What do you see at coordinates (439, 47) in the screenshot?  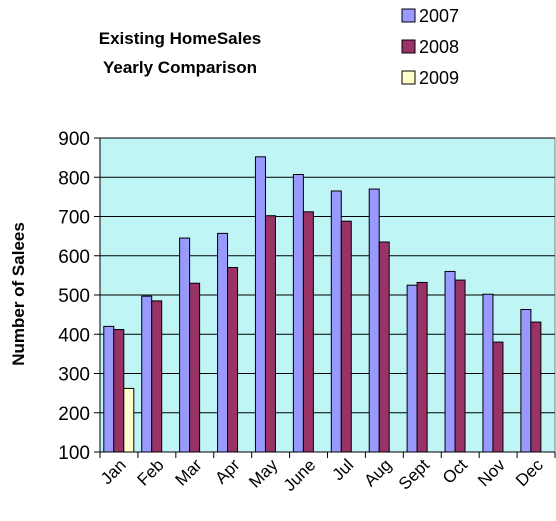 I see `legend-label: 2008` at bounding box center [439, 47].